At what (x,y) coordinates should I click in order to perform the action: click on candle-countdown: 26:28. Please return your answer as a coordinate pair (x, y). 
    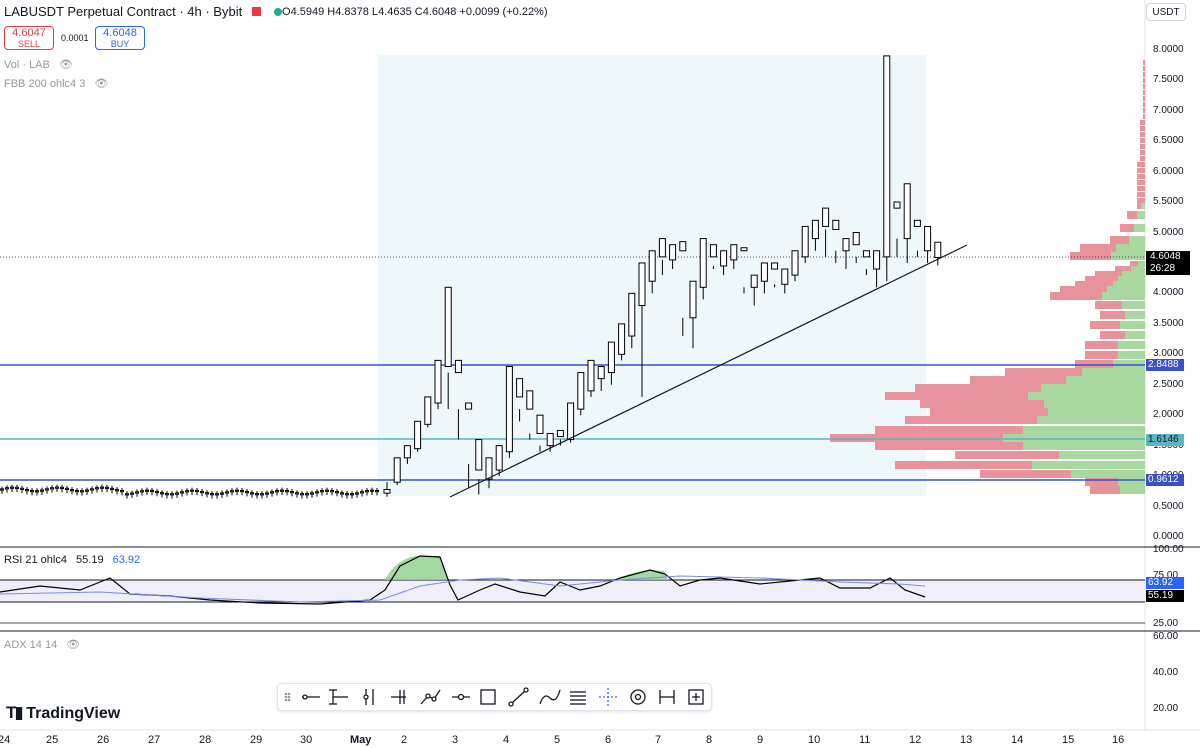
    Looking at the image, I should click on (1163, 268).